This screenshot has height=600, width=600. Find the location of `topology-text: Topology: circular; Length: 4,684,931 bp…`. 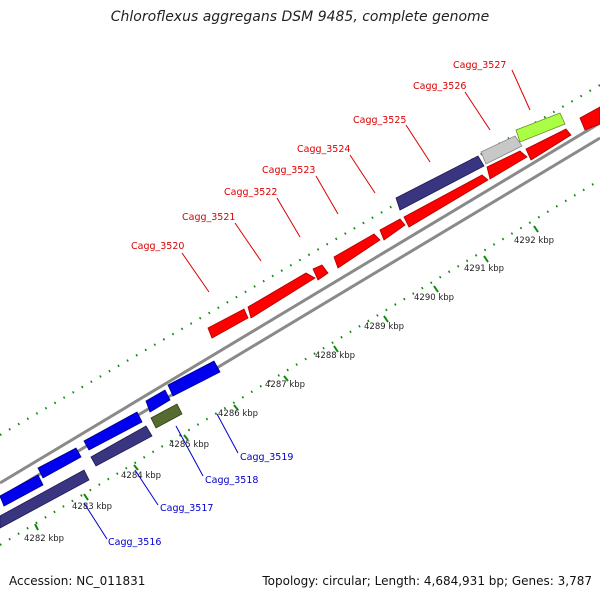

topology-text: Topology: circular; Length: 4,684,931 bp… is located at coordinates (427, 581).